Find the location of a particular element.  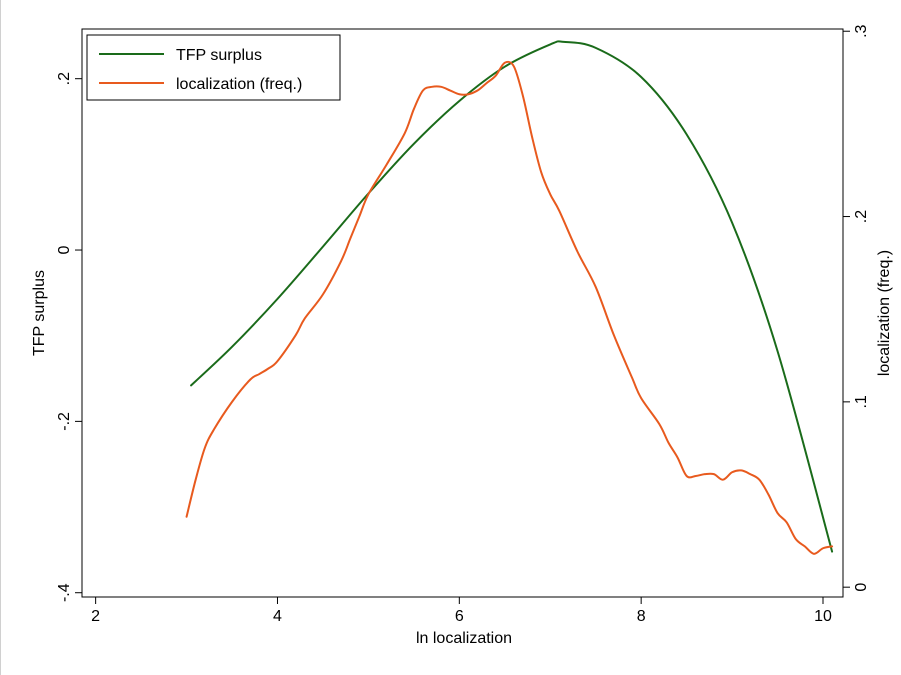

y-axis-left-title: TFP surplus is located at coordinates (39, 313).